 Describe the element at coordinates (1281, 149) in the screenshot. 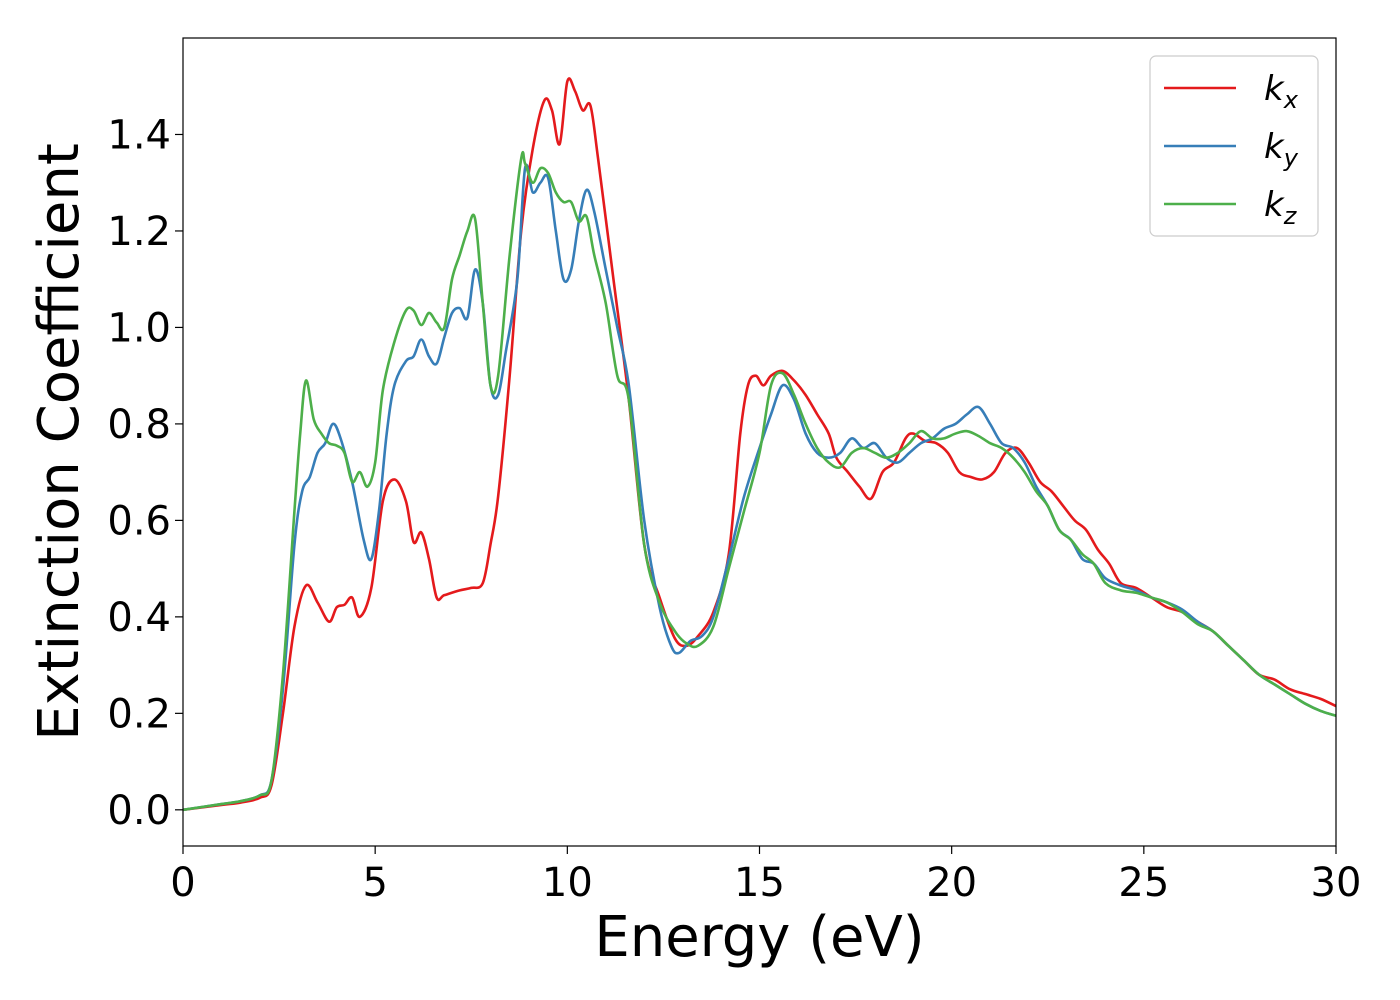

I see `legend-label-y: ky` at that location.